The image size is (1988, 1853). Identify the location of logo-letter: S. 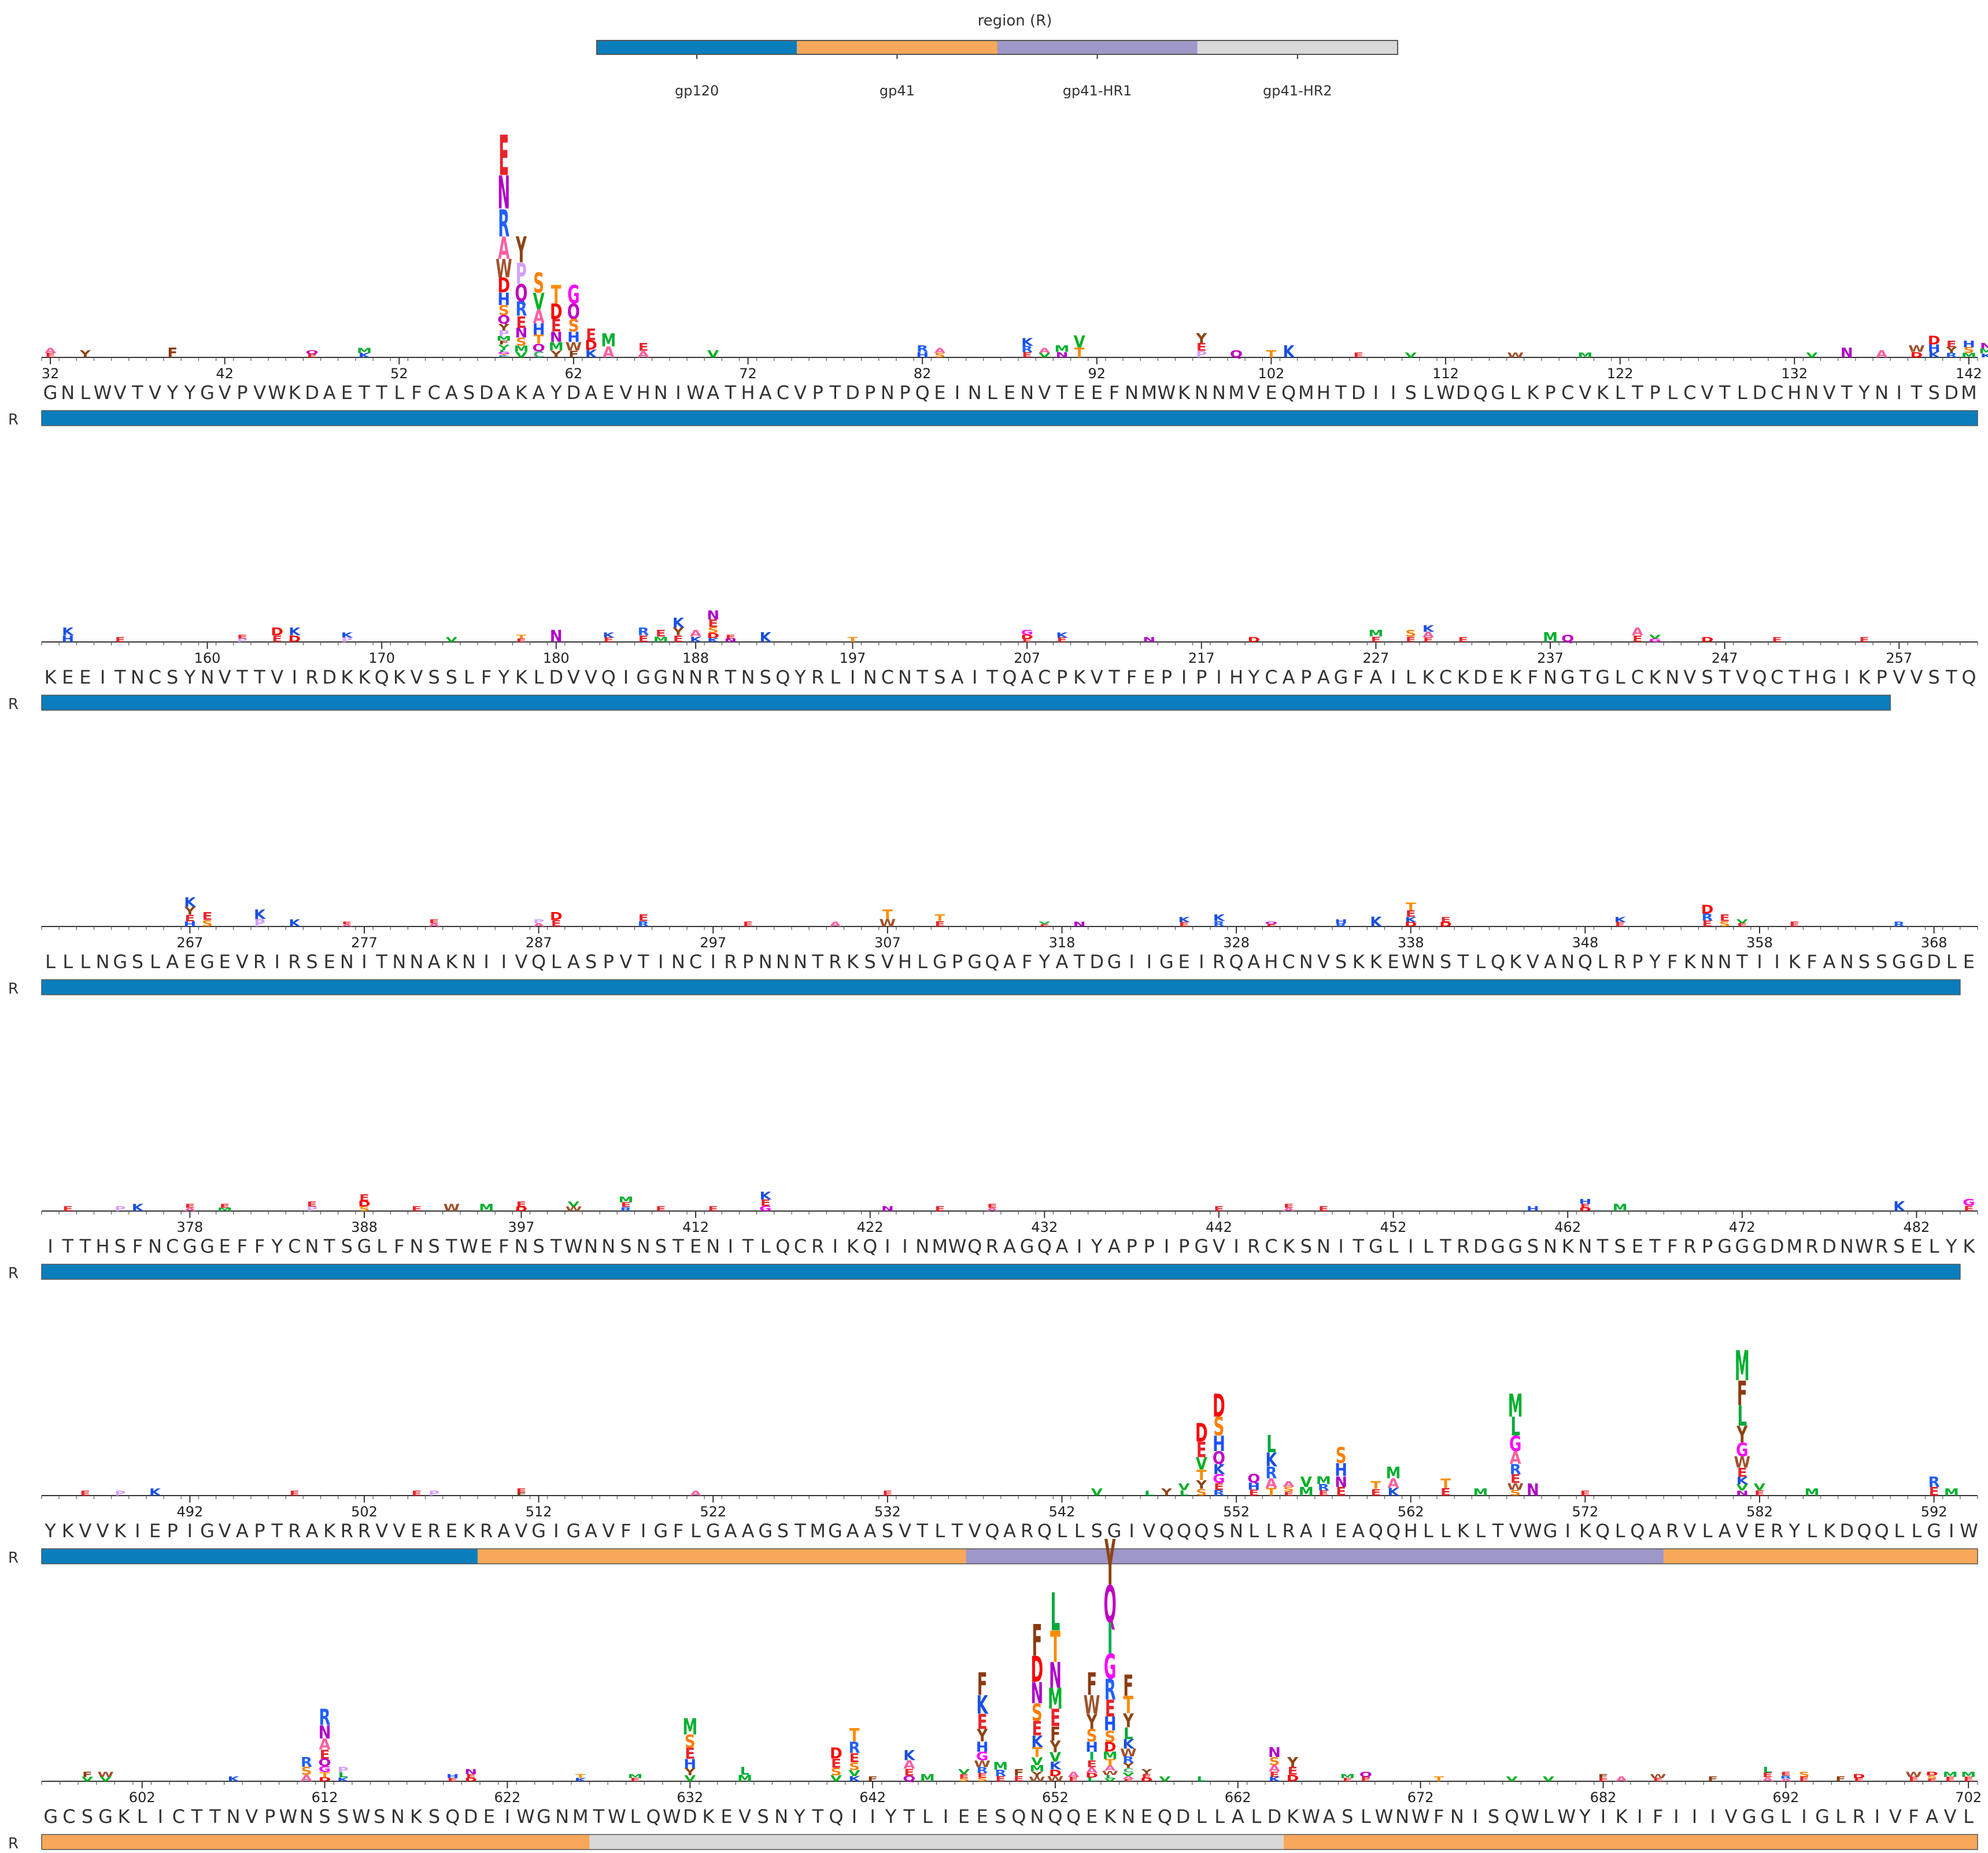
(1341, 1455).